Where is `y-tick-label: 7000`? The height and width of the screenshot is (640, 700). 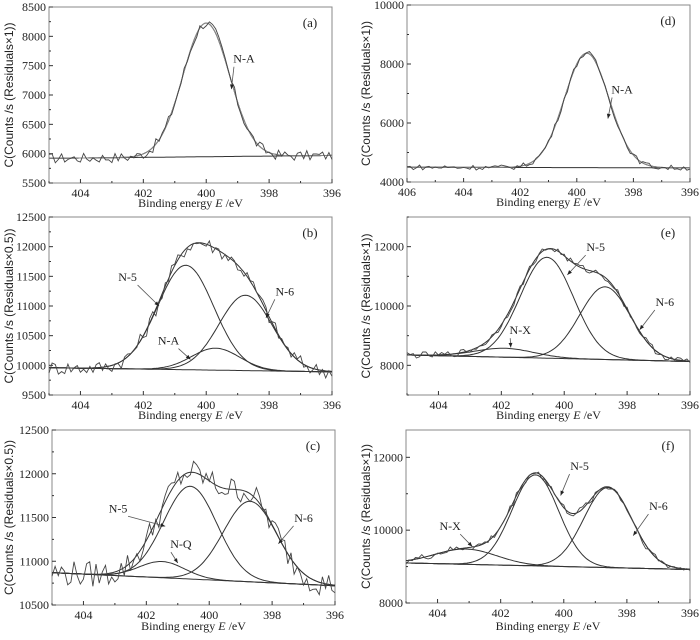 y-tick-label: 7000 is located at coordinates (34, 95).